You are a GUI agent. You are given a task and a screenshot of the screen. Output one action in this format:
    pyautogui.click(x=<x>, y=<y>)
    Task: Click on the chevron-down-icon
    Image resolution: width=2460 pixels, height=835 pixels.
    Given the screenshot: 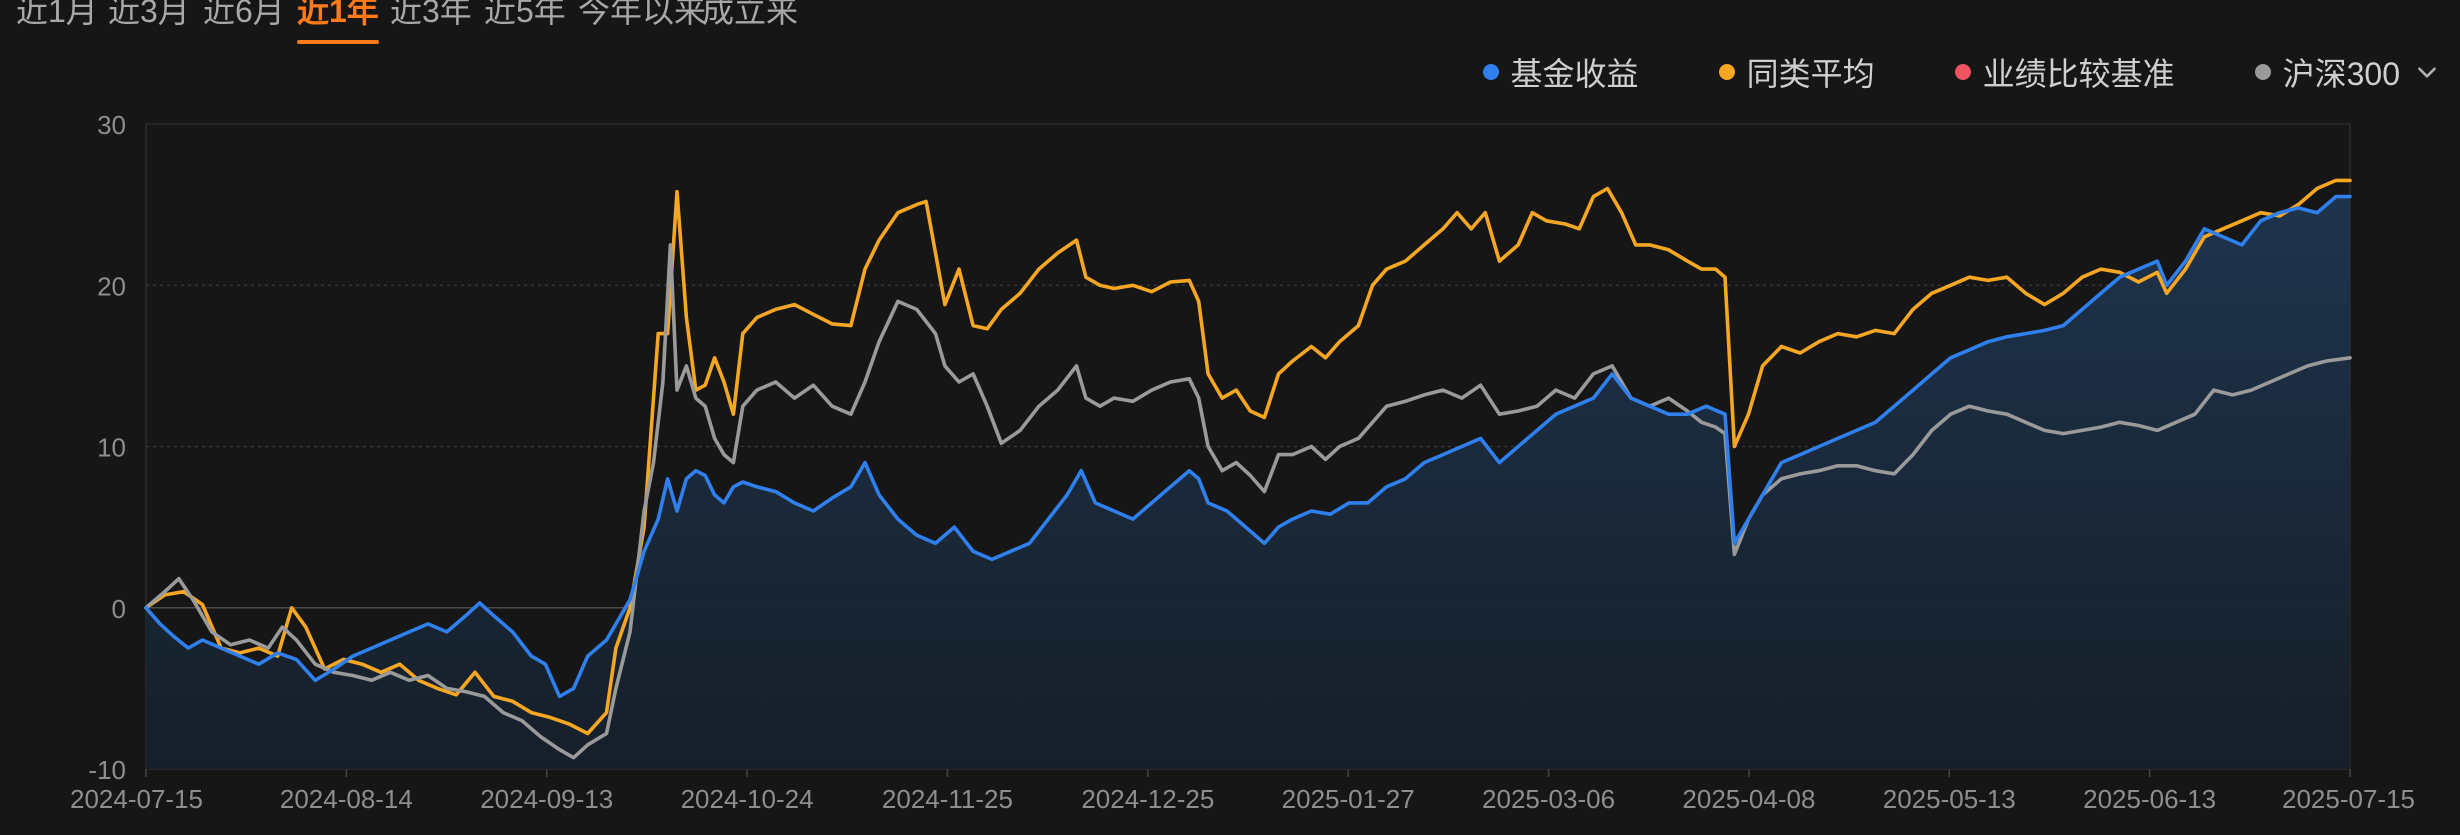 What is the action you would take?
    pyautogui.click(x=2427, y=72)
    